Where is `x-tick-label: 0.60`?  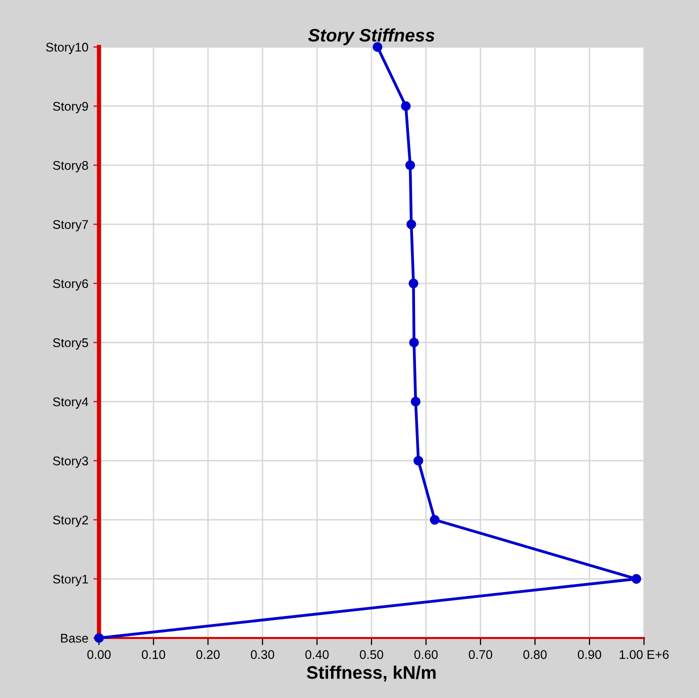 x-tick-label: 0.60 is located at coordinates (426, 654).